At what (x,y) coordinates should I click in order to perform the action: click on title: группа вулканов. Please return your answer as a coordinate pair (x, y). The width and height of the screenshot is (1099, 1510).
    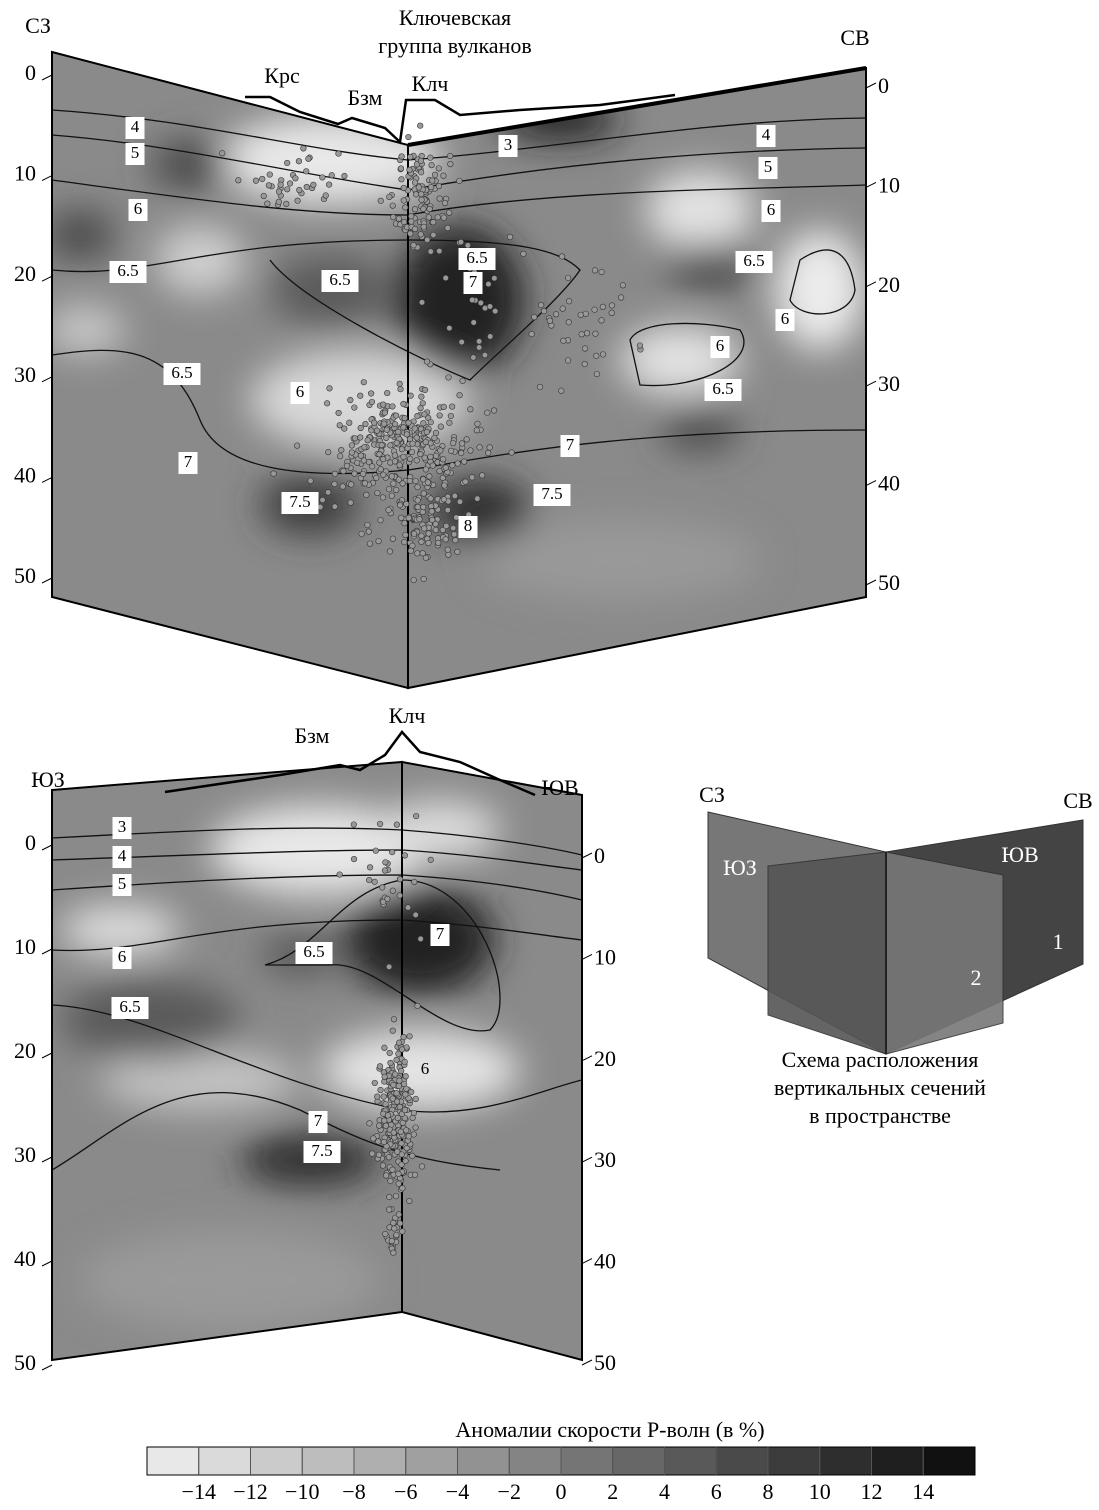
    Looking at the image, I should click on (454, 45).